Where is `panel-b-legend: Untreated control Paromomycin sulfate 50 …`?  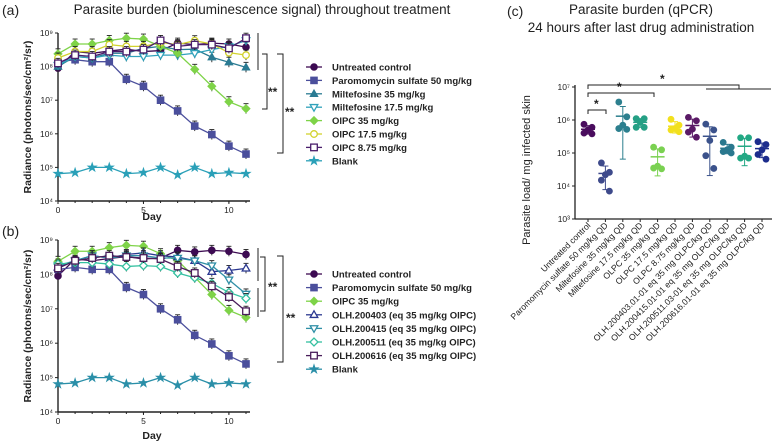 panel-b-legend: Untreated control Paromomycin sulfate 50 … is located at coordinates (391, 323).